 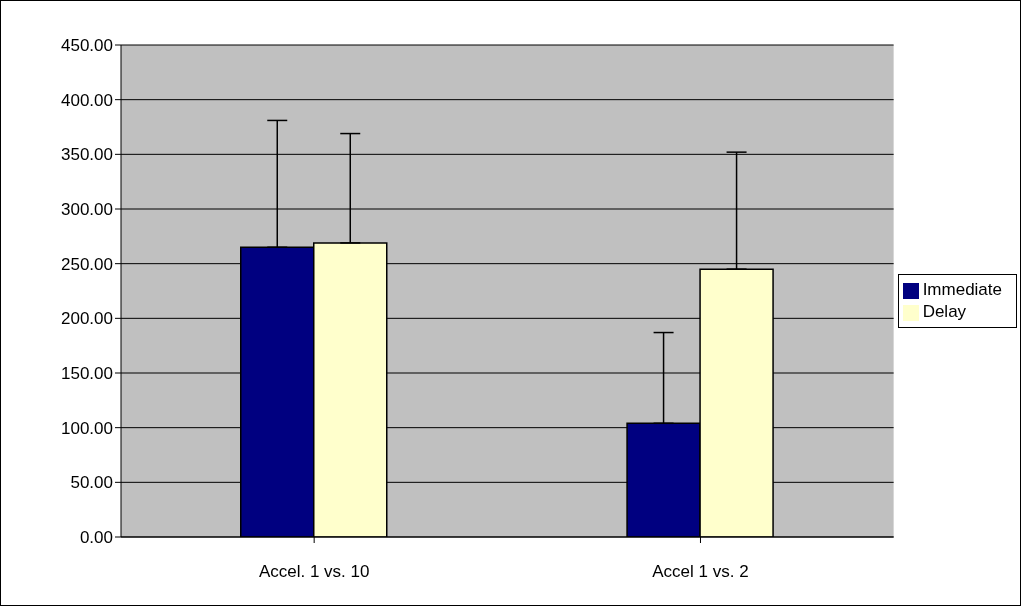 I want to click on y-tick-label: 200.00, so click(x=87, y=319).